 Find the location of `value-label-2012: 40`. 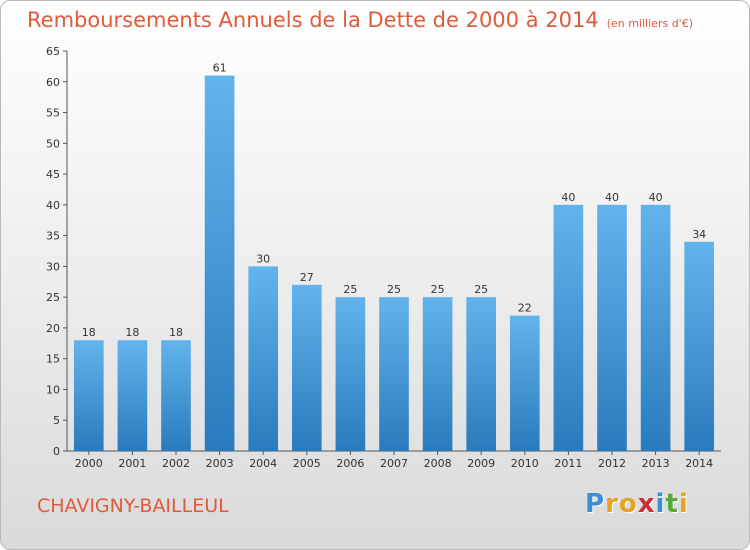

value-label-2012: 40 is located at coordinates (612, 197).